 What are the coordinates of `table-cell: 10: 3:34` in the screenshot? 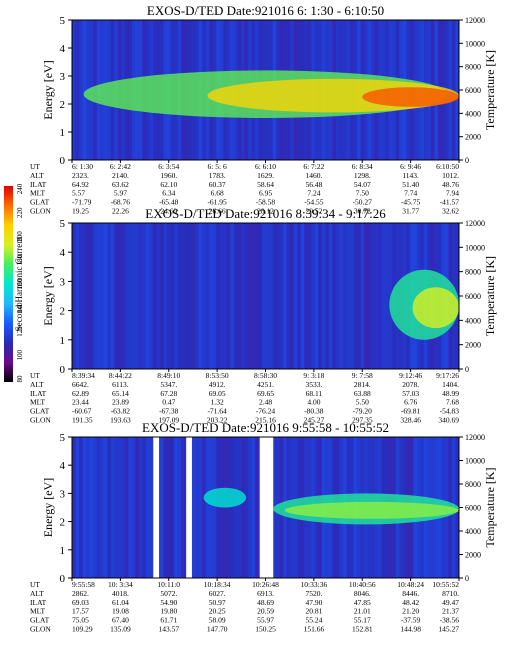 It's located at (120, 584).